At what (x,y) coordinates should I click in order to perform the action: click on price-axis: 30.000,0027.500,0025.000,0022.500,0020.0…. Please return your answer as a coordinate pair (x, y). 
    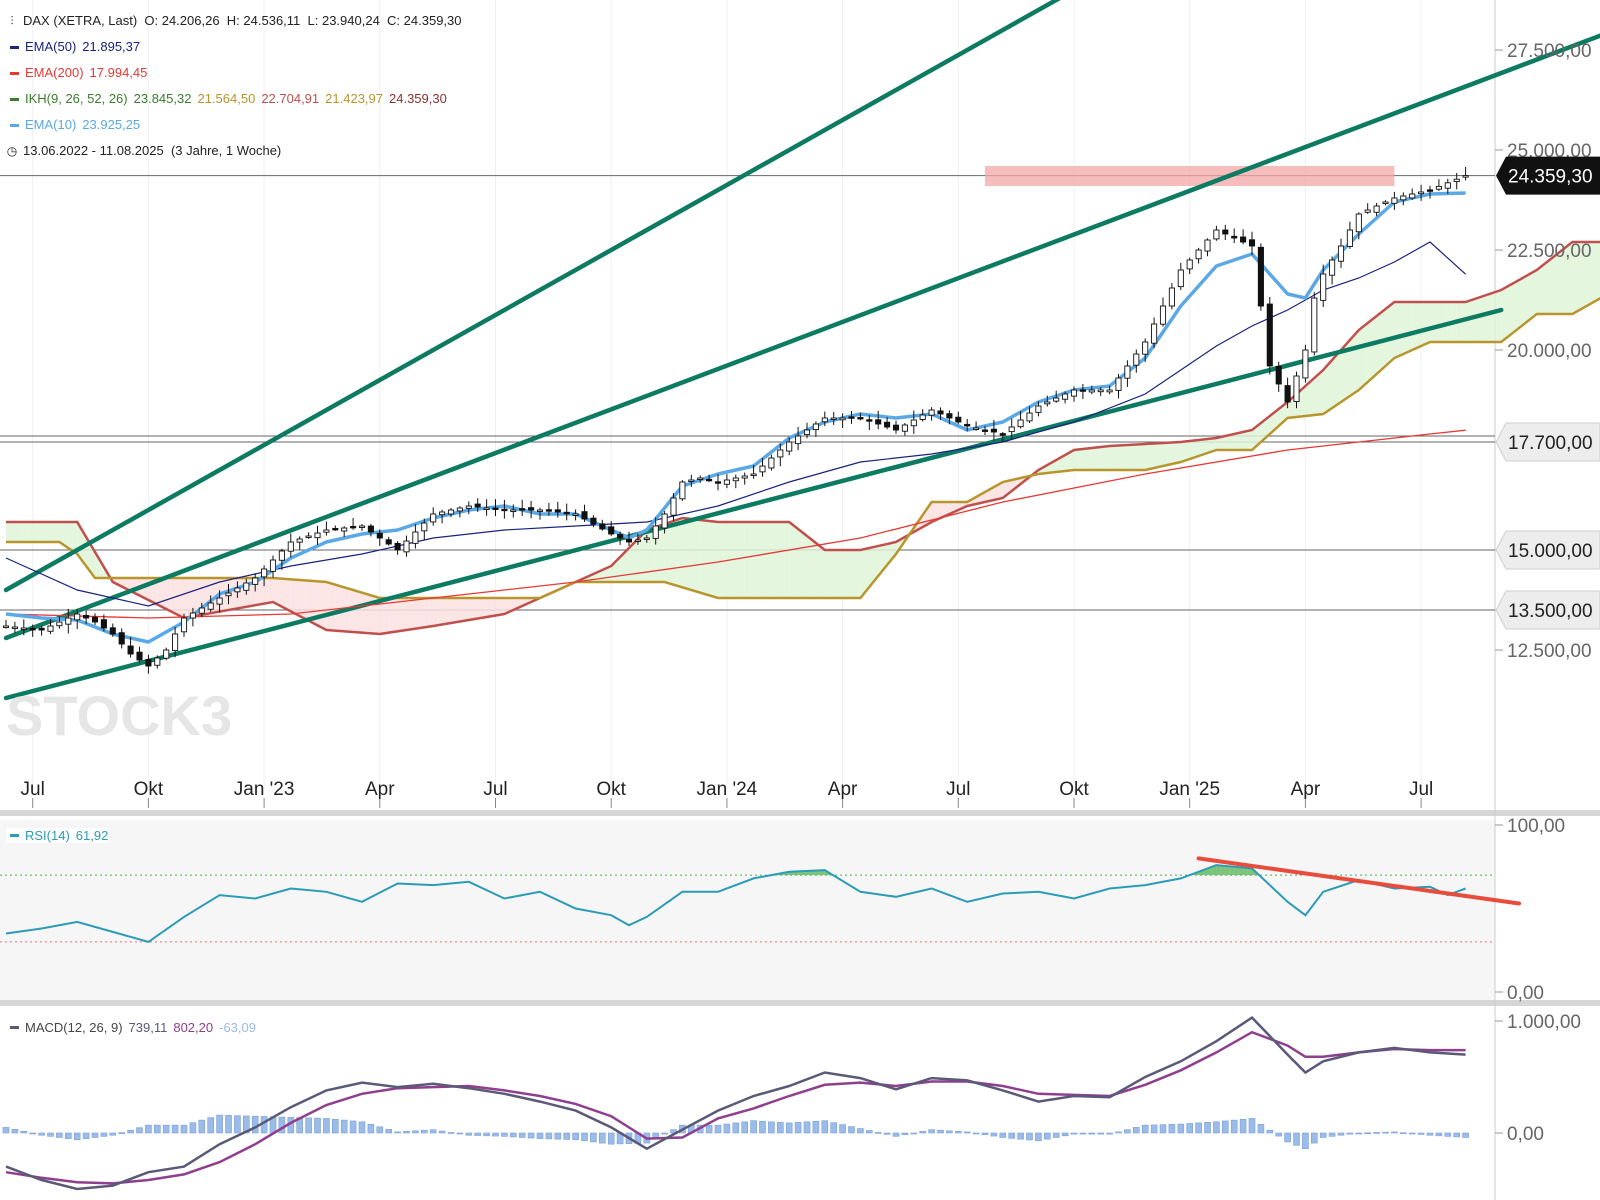
    Looking at the image, I should click on (1547, 351).